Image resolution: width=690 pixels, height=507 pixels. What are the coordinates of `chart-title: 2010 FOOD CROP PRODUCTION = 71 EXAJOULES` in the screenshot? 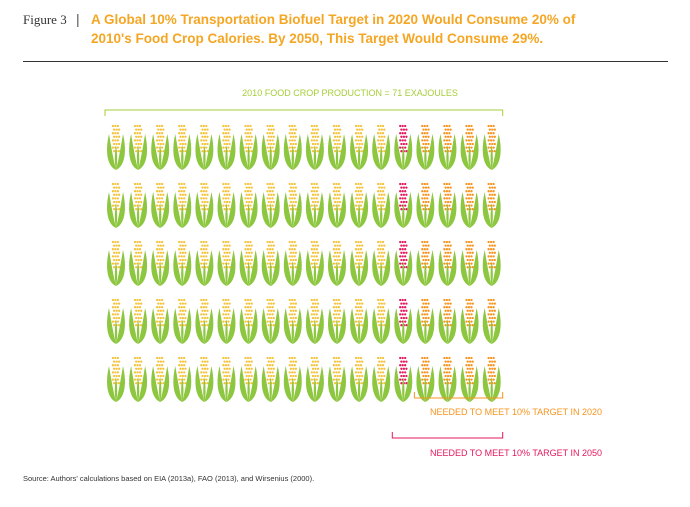 It's located at (350, 93).